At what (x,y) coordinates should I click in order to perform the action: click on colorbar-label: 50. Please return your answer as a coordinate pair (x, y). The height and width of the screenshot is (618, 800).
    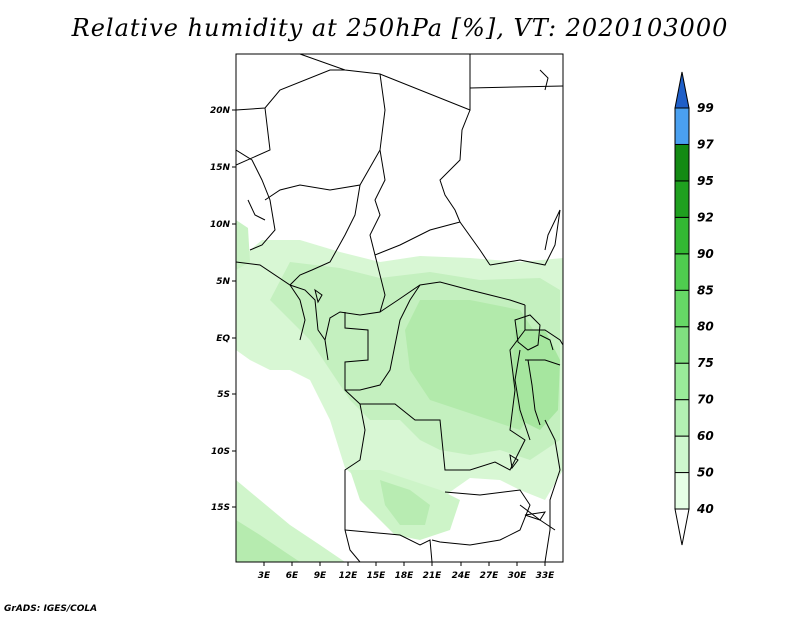
    Looking at the image, I should click on (705, 473).